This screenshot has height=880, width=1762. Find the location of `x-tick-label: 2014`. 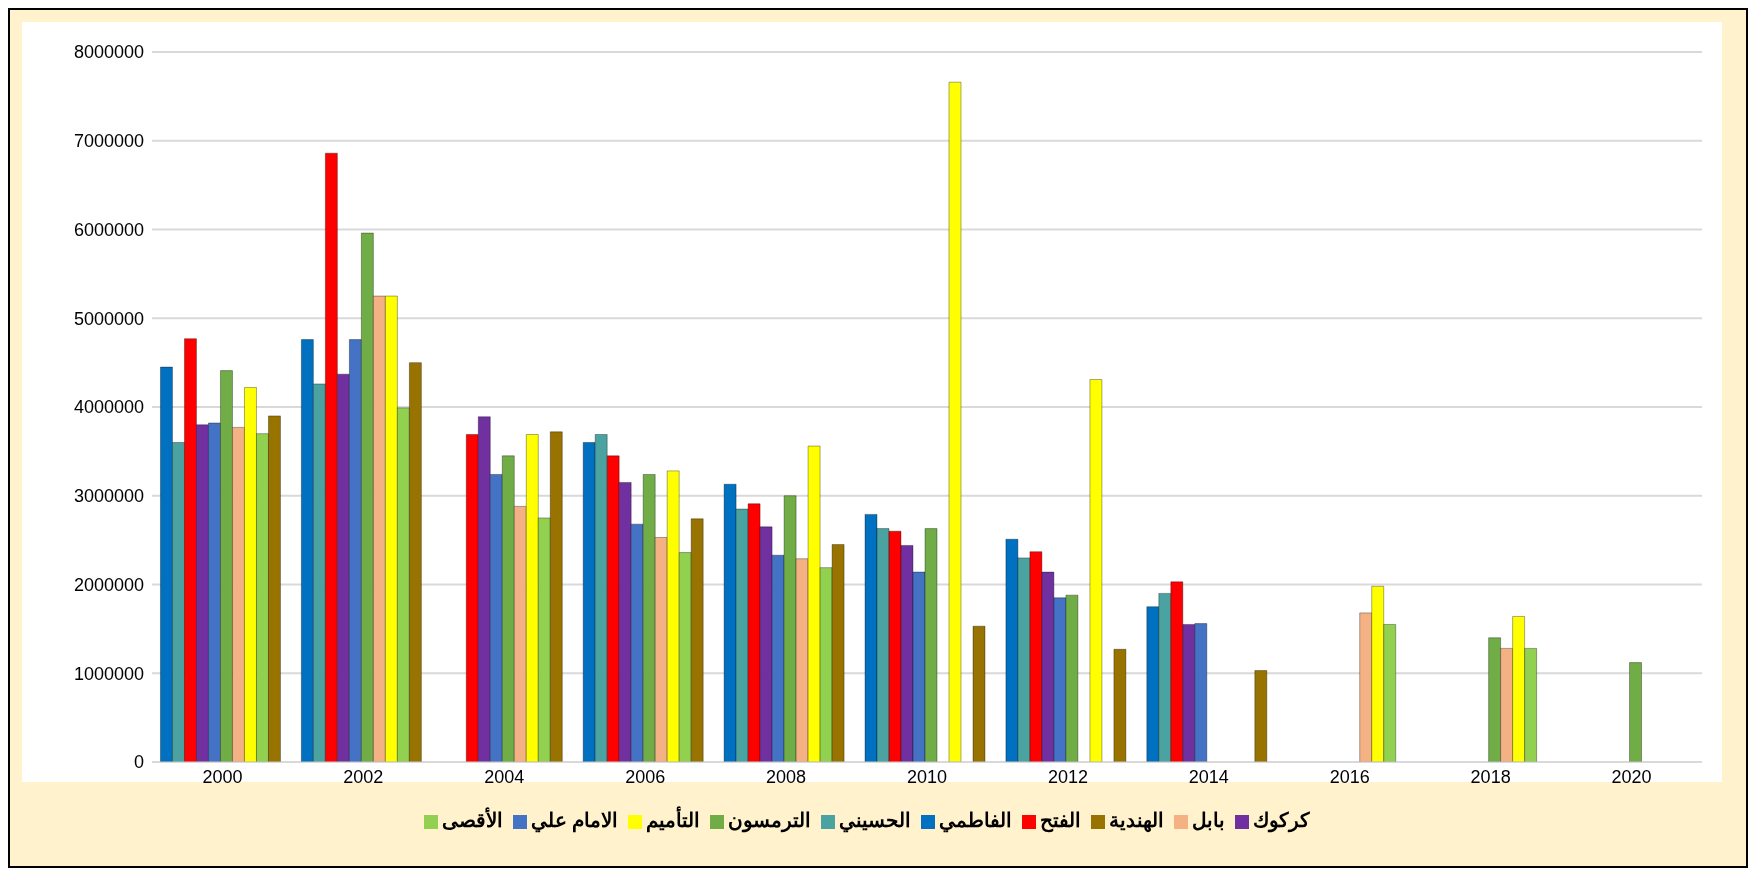

x-tick-label: 2014 is located at coordinates (1208, 776).